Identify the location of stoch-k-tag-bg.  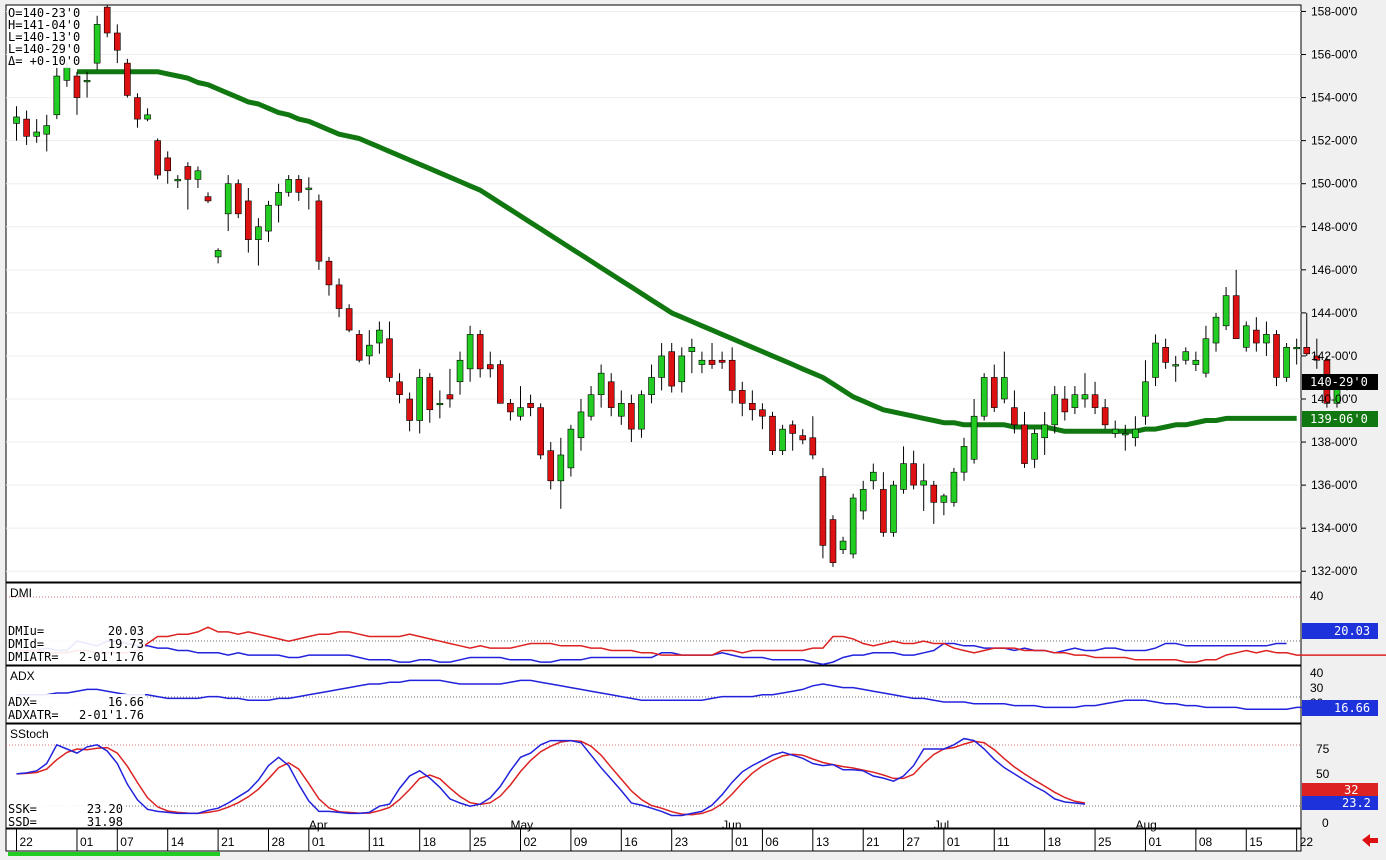
(1340, 803).